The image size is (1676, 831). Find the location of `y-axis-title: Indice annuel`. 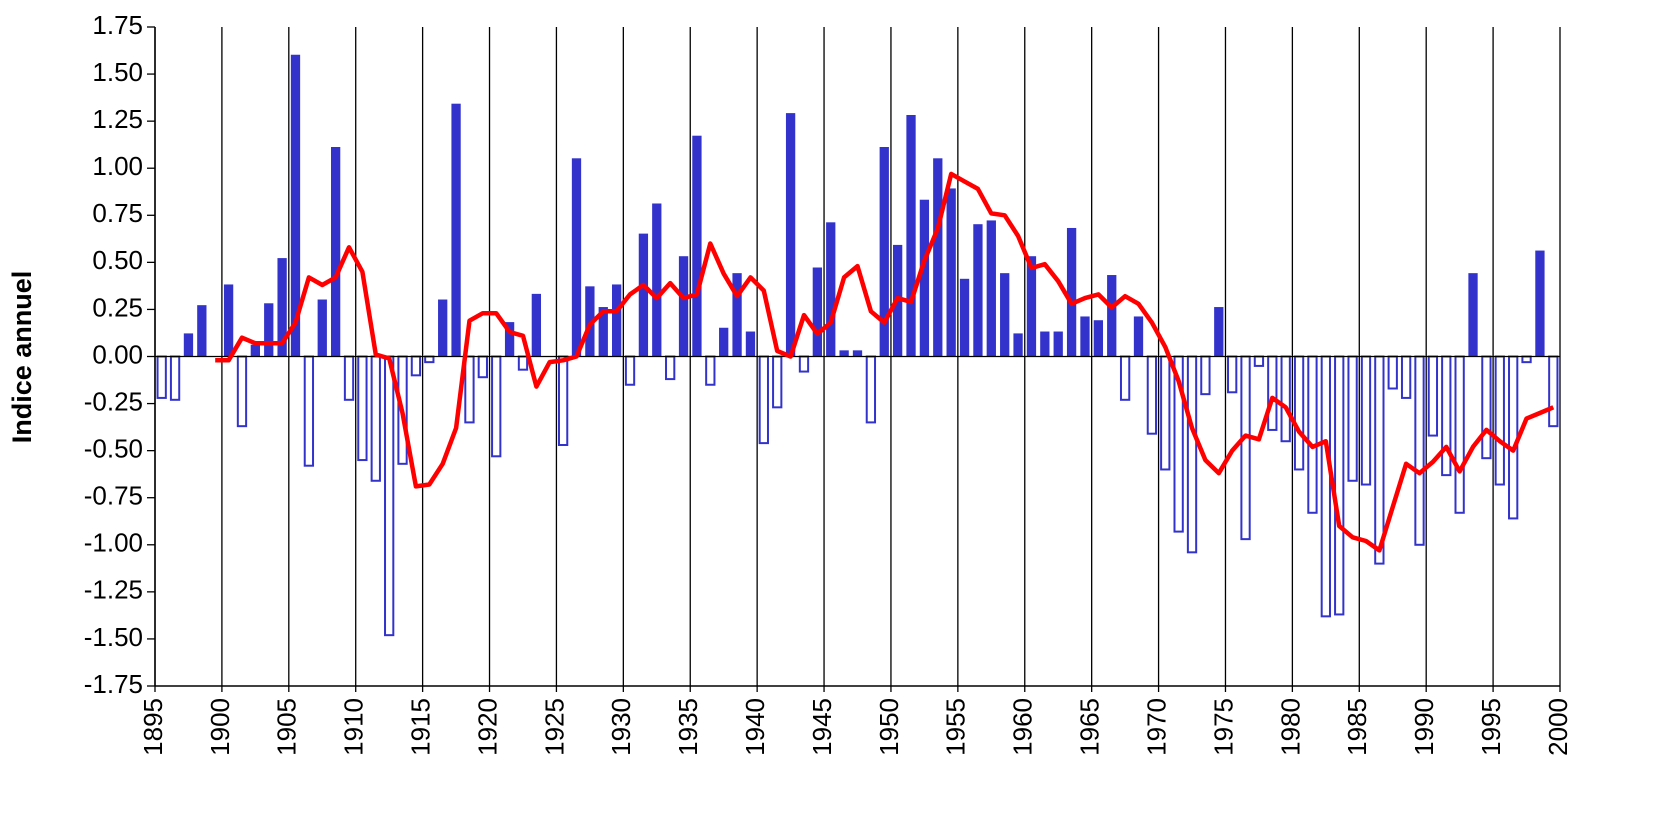

y-axis-title: Indice annuel is located at coordinates (22, 357).